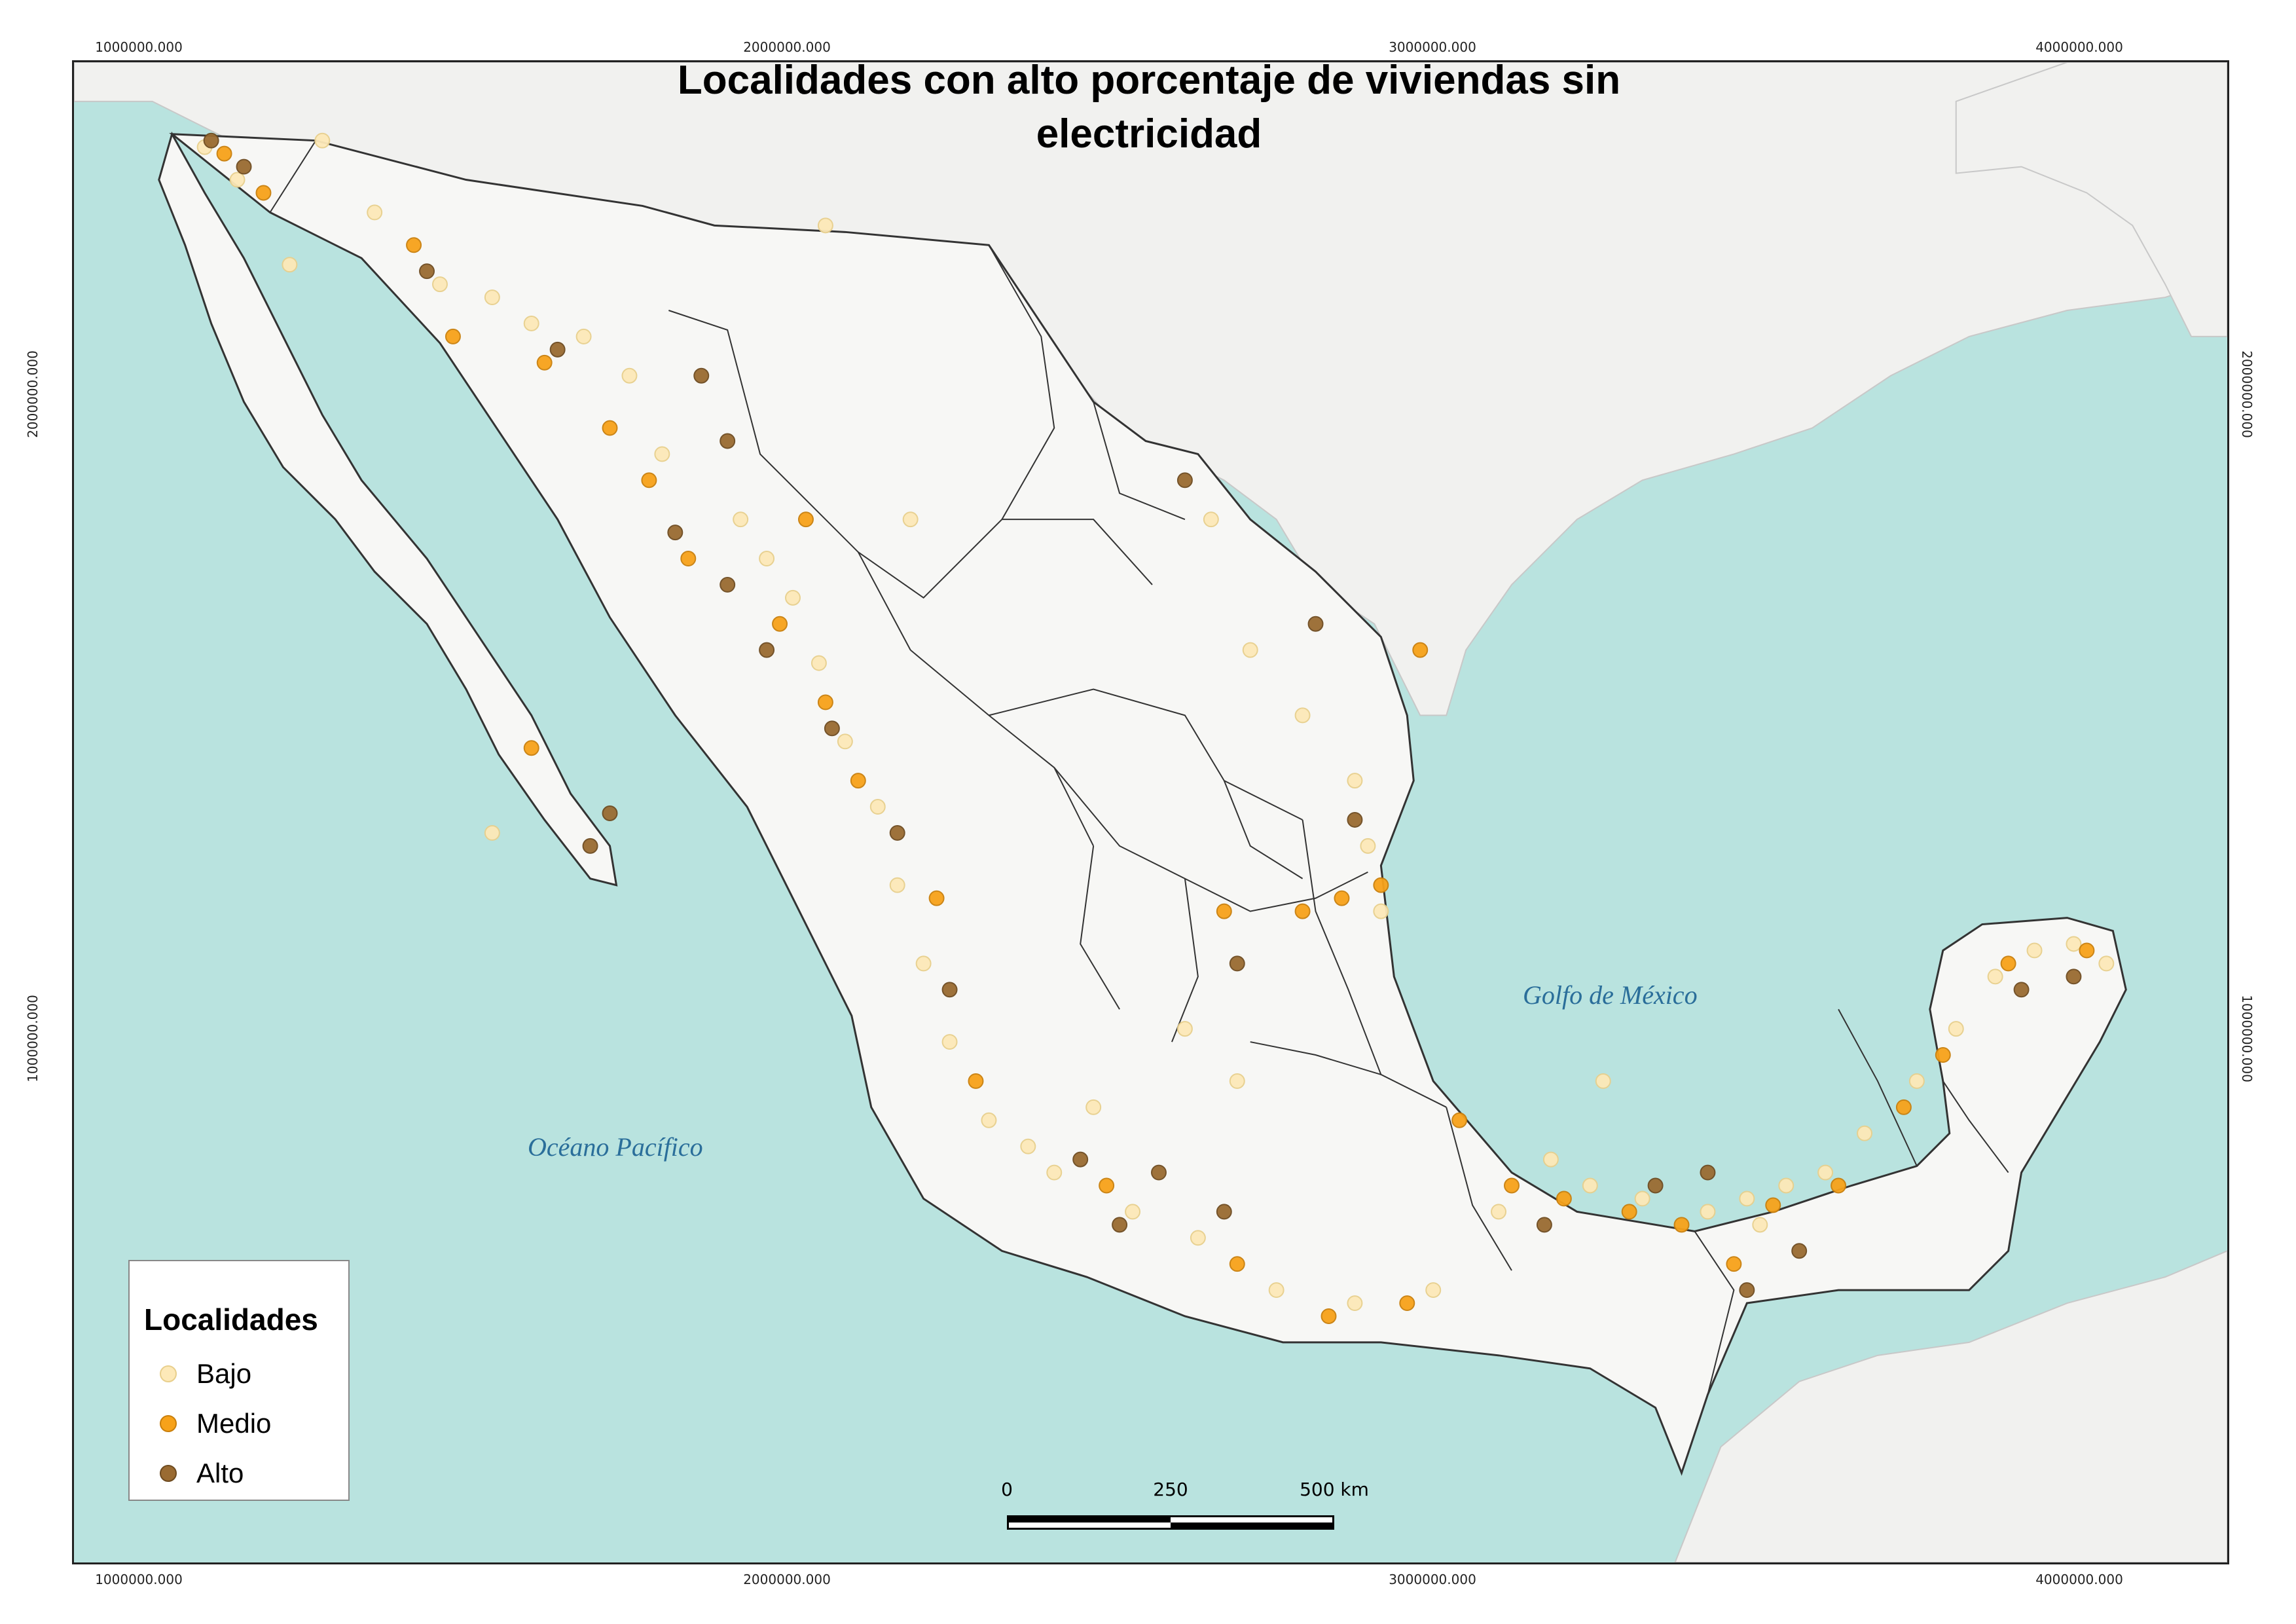 The width and height of the screenshot is (2296, 1624). I want to click on legend-swatch-alto, so click(168, 1473).